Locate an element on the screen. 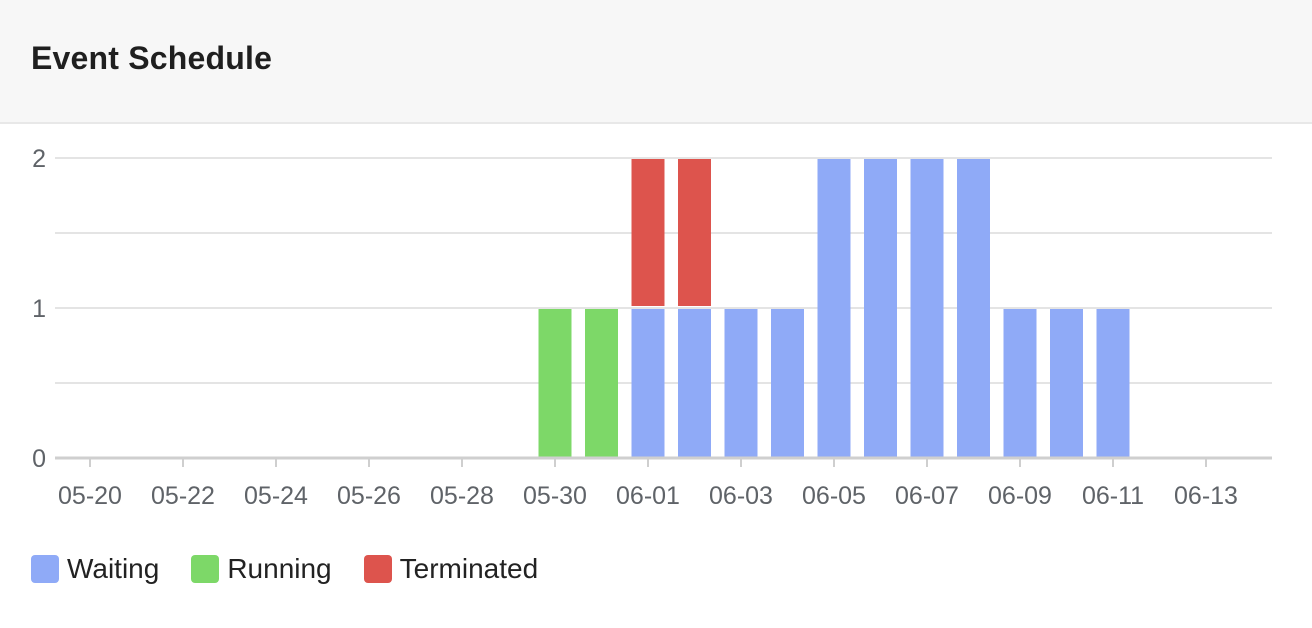 Image resolution: width=1312 pixels, height=628 pixels. legend-item-running: Running is located at coordinates (261, 569).